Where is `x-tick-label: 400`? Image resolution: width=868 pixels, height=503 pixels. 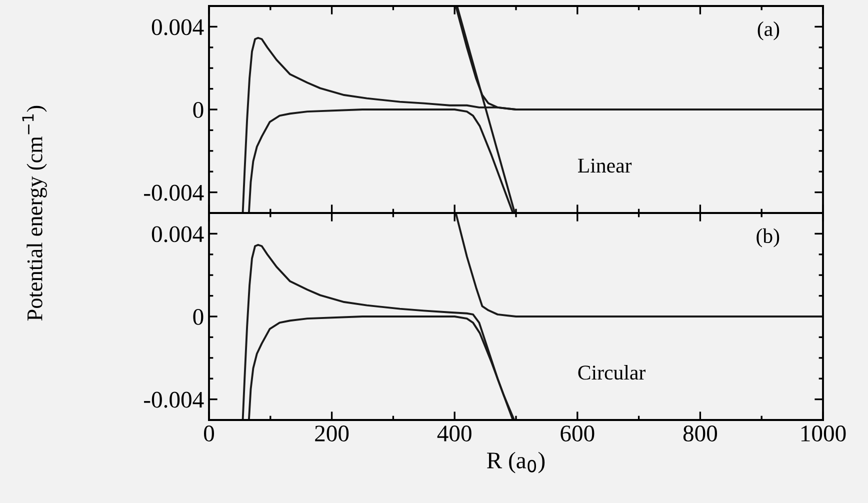
x-tick-label: 400 is located at coordinates (454, 434).